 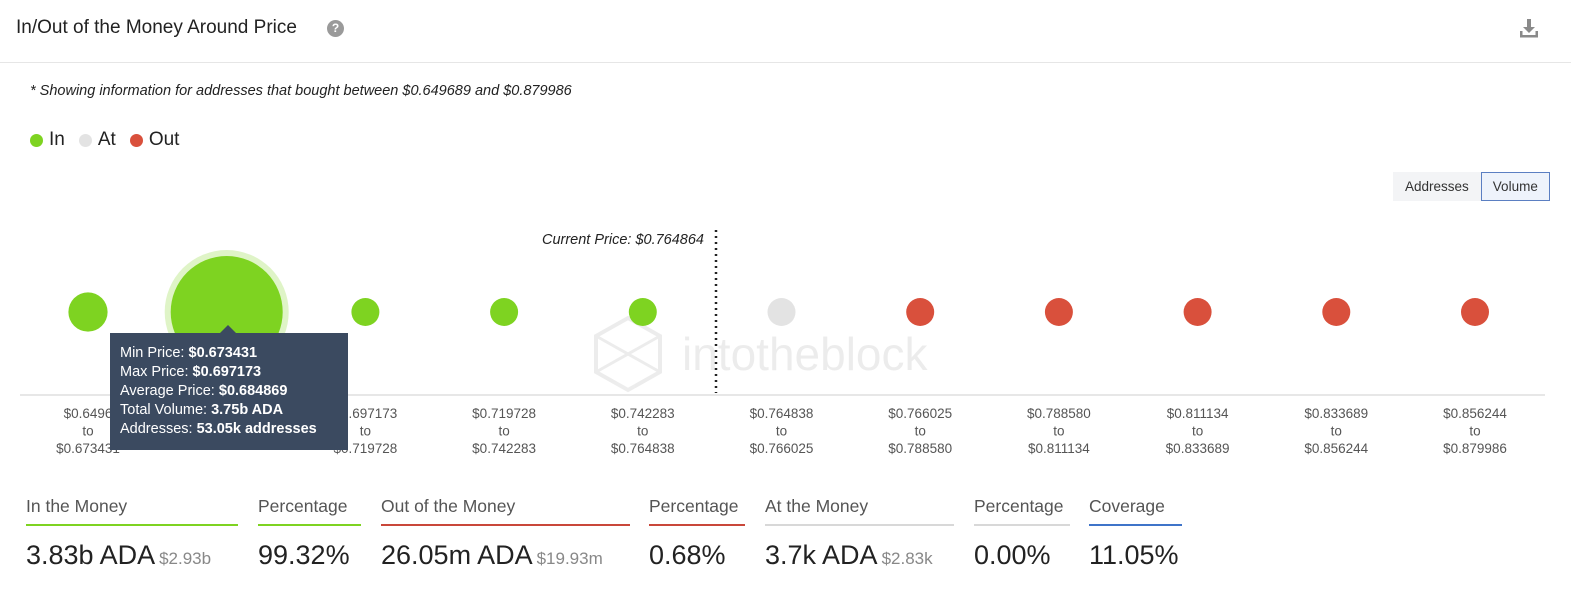 What do you see at coordinates (164, 139) in the screenshot?
I see `legend-label-out: Out` at bounding box center [164, 139].